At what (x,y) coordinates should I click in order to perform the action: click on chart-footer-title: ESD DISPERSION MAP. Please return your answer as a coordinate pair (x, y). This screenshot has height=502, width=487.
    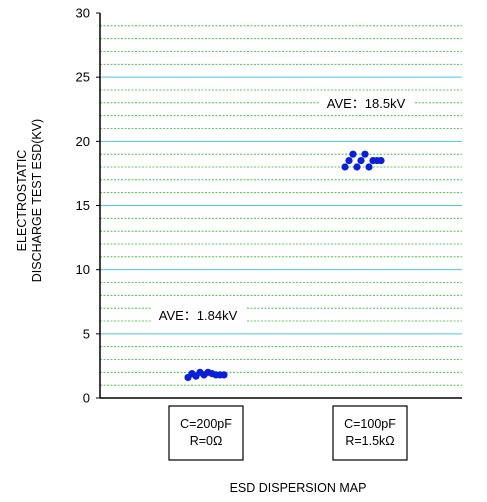
    Looking at the image, I should click on (298, 488).